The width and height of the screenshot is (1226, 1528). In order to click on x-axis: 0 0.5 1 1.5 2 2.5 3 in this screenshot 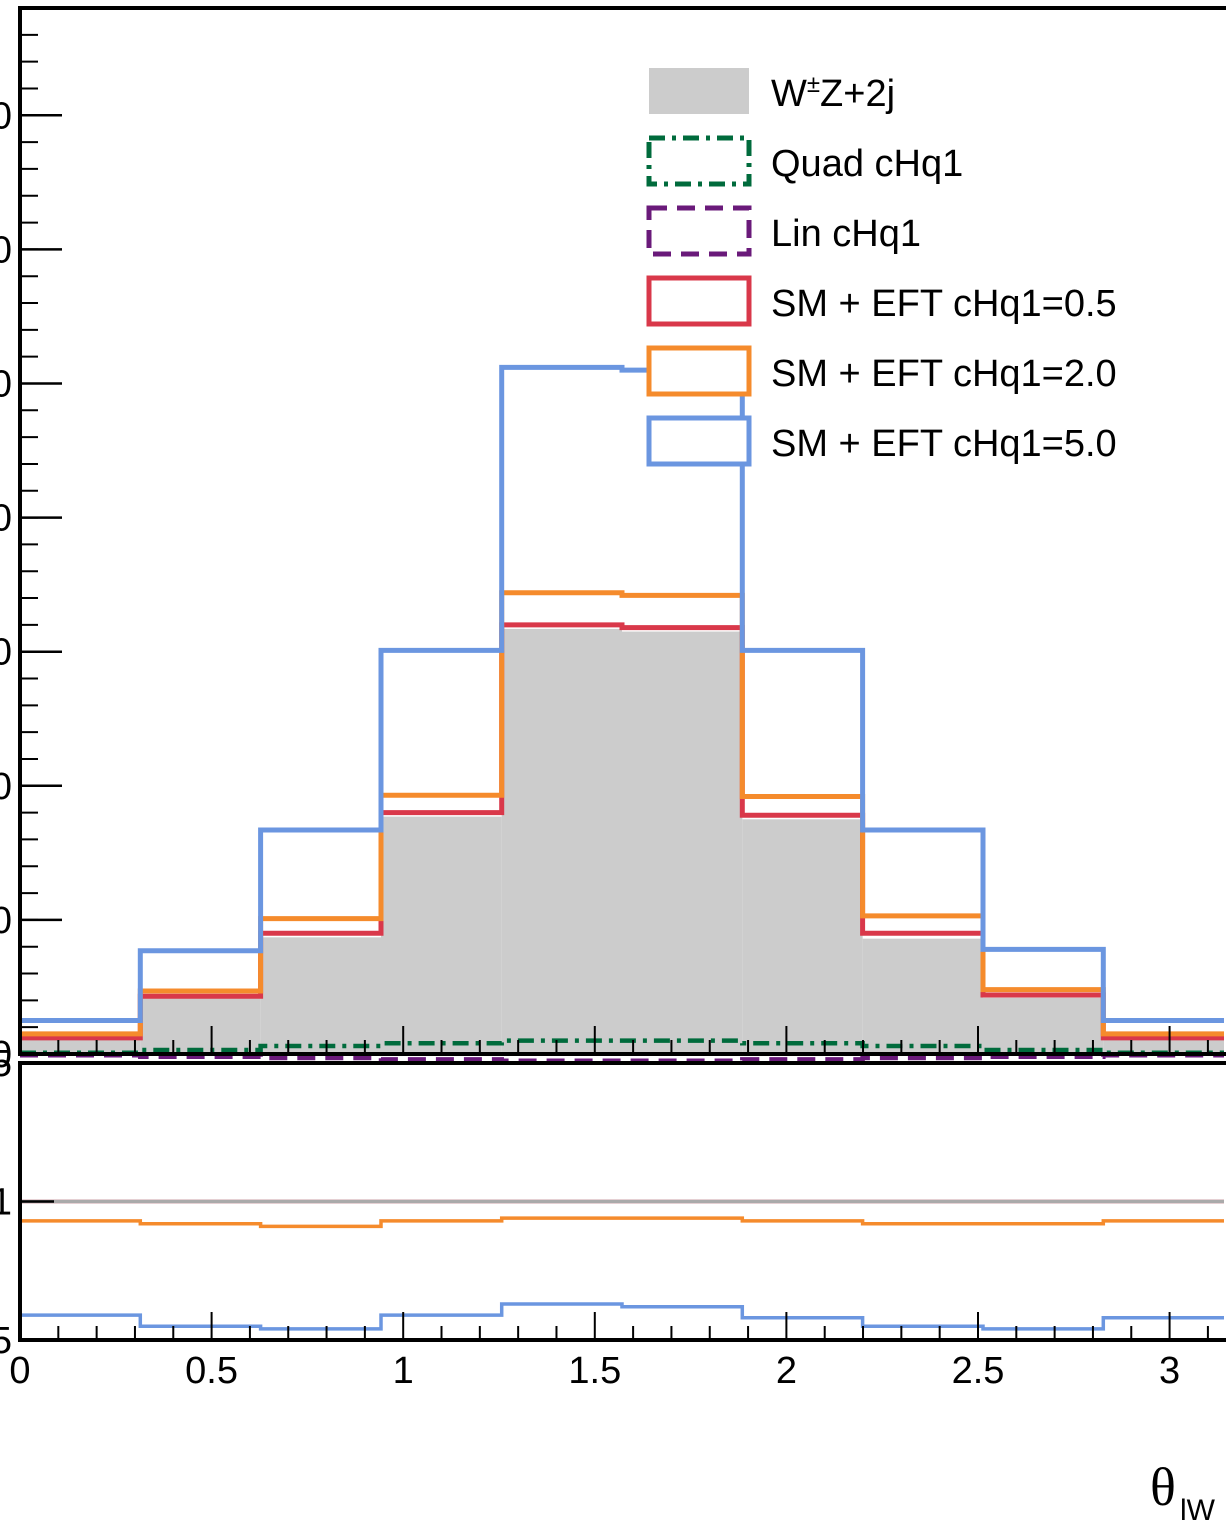, I will do `click(609, 1352)`.